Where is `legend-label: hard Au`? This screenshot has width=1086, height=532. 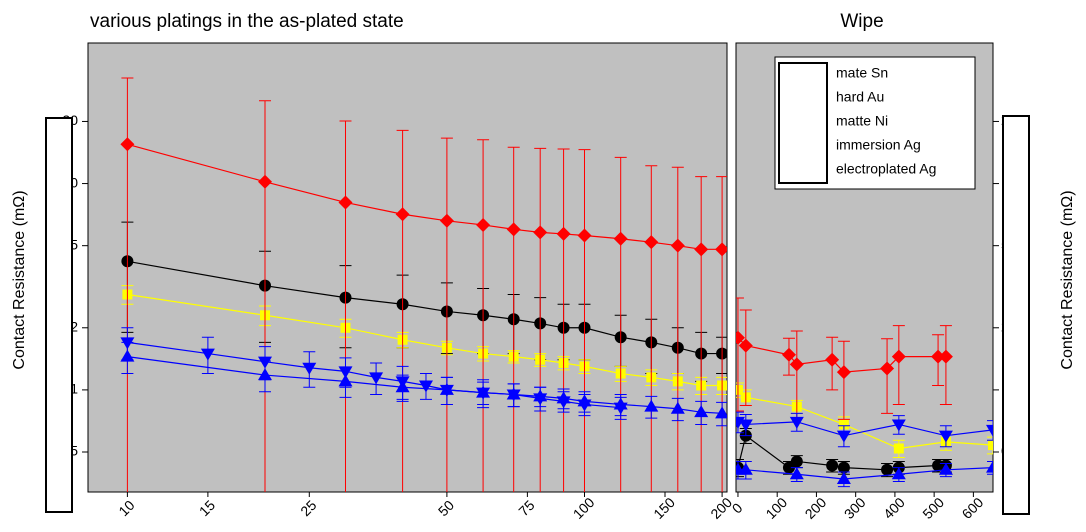
legend-label: hard Au is located at coordinates (860, 97).